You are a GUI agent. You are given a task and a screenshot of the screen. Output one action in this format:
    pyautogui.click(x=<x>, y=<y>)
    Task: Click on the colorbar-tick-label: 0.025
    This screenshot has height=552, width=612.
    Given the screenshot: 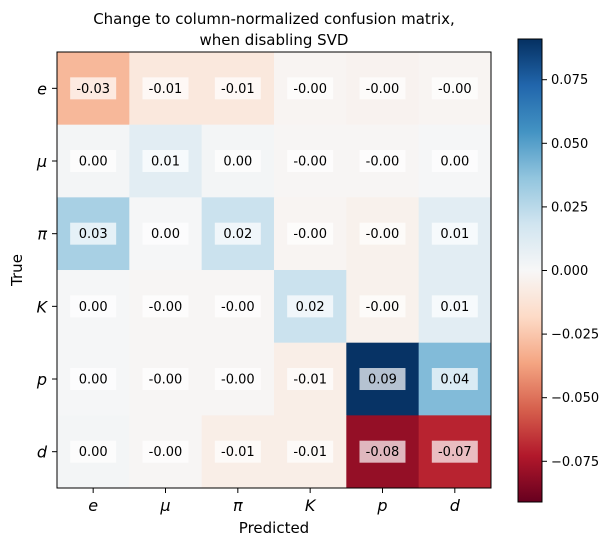 What is the action you would take?
    pyautogui.click(x=569, y=207)
    